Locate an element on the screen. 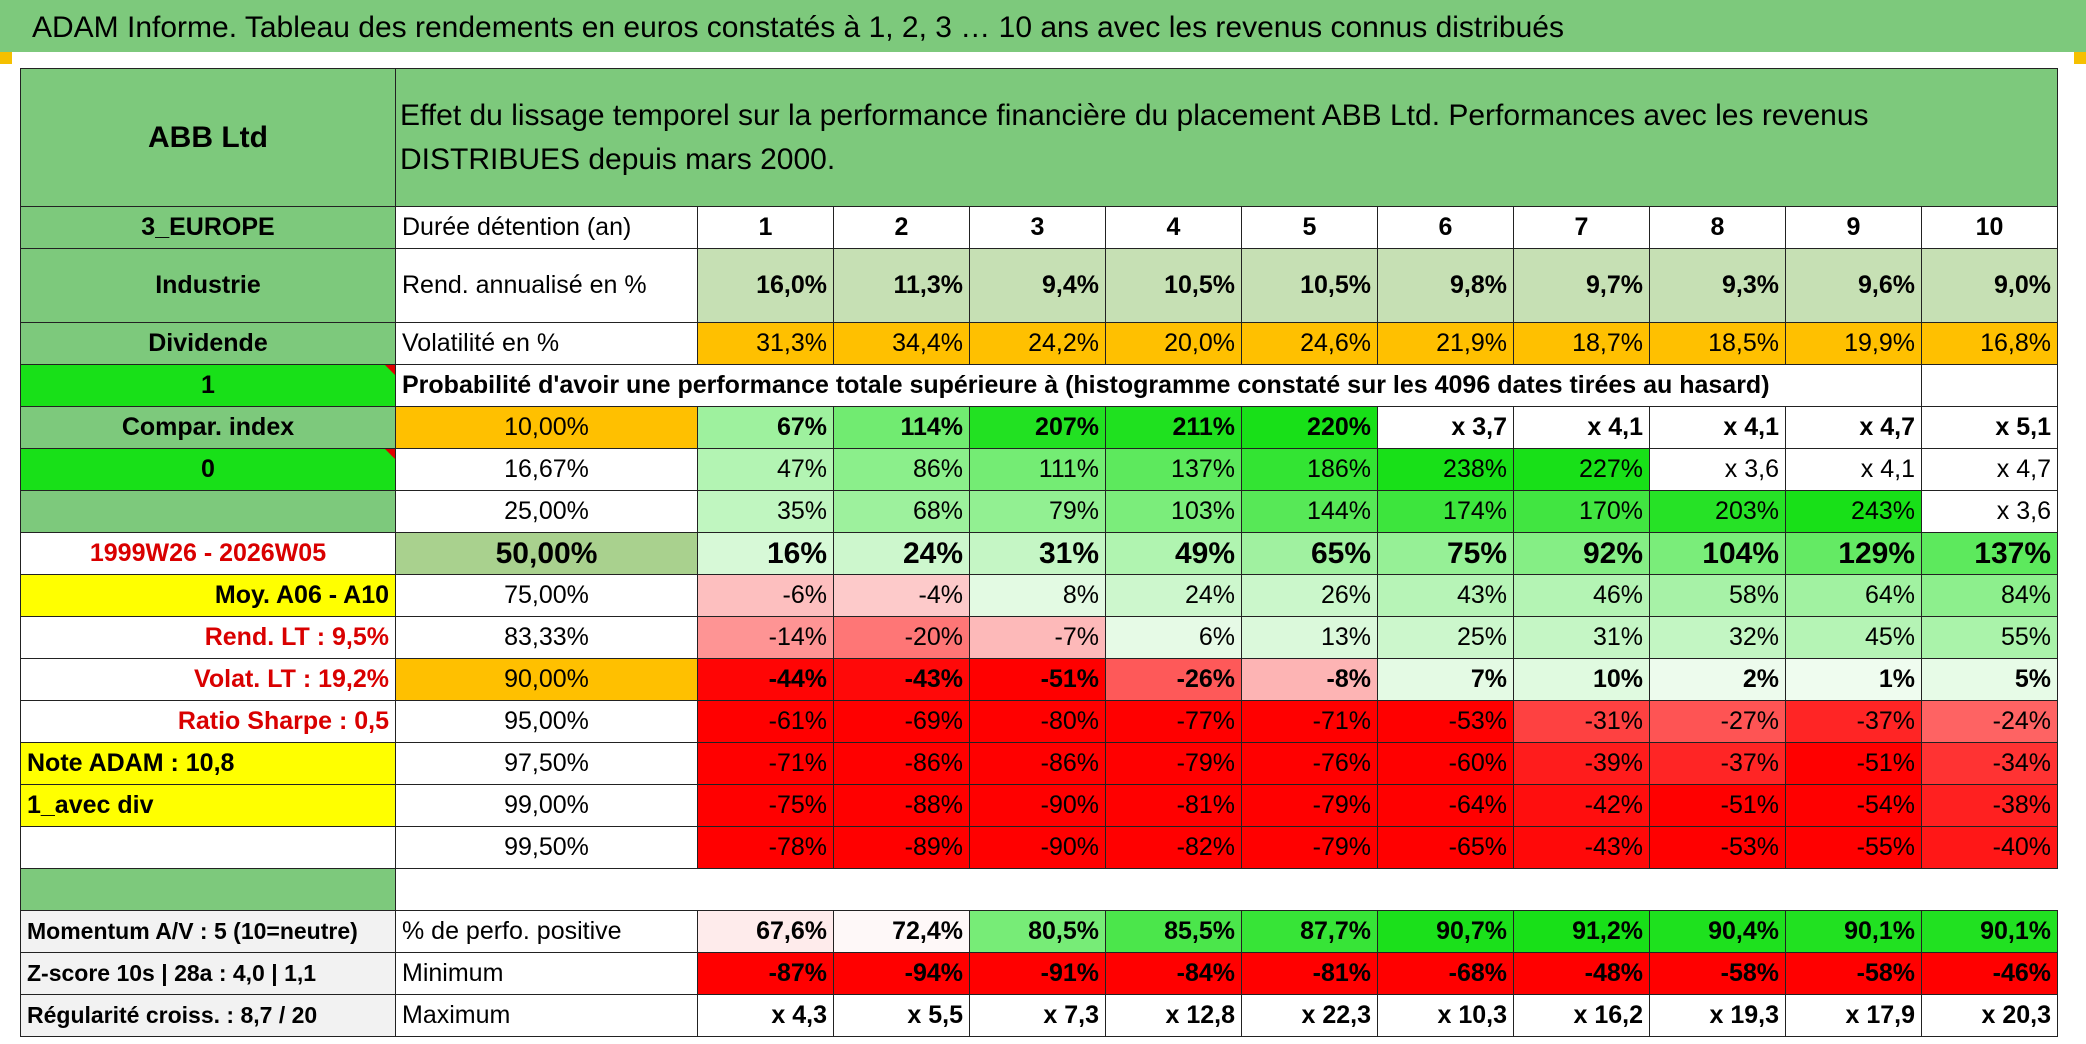 The height and width of the screenshot is (1044, 2086). volatility-value: 18,5% is located at coordinates (1717, 343).